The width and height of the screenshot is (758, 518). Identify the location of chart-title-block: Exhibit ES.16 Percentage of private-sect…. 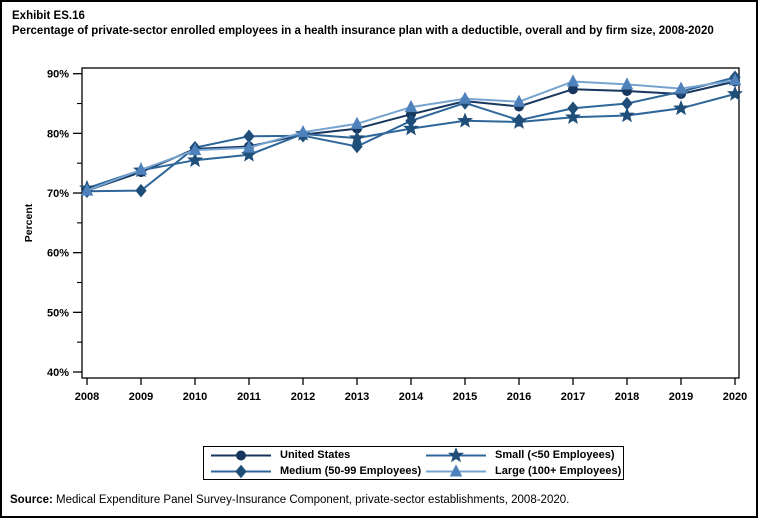
(382, 24).